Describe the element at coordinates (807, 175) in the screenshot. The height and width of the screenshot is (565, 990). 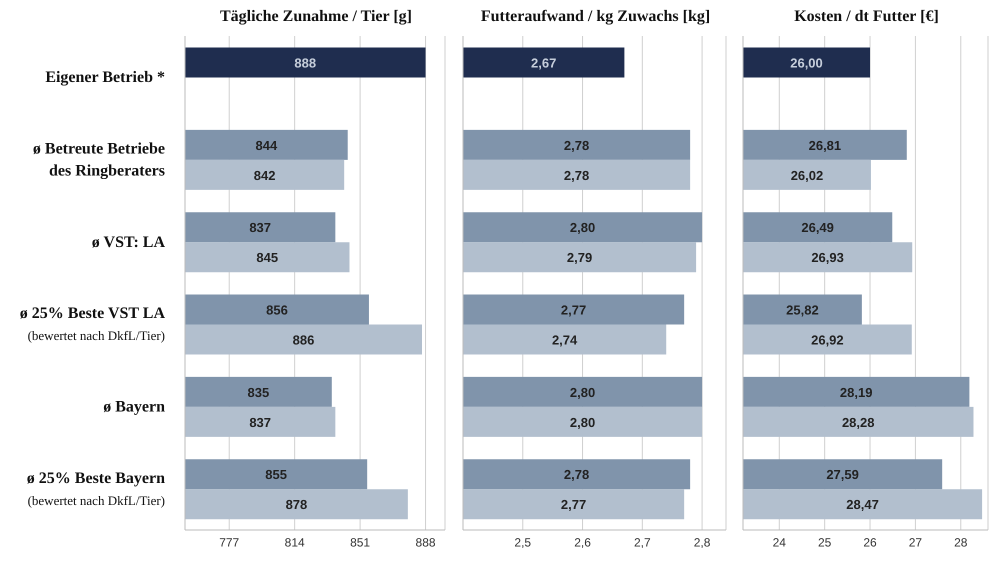
I see `data-label: 26,02` at that location.